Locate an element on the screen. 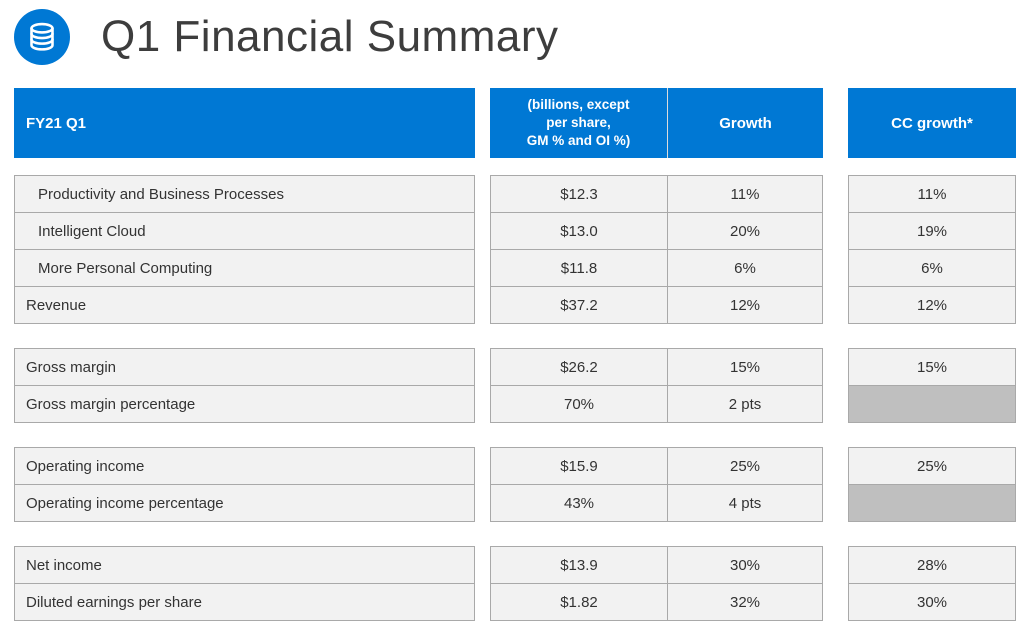  cc-growth-block: 11% 19% 6% 12% is located at coordinates (932, 249).